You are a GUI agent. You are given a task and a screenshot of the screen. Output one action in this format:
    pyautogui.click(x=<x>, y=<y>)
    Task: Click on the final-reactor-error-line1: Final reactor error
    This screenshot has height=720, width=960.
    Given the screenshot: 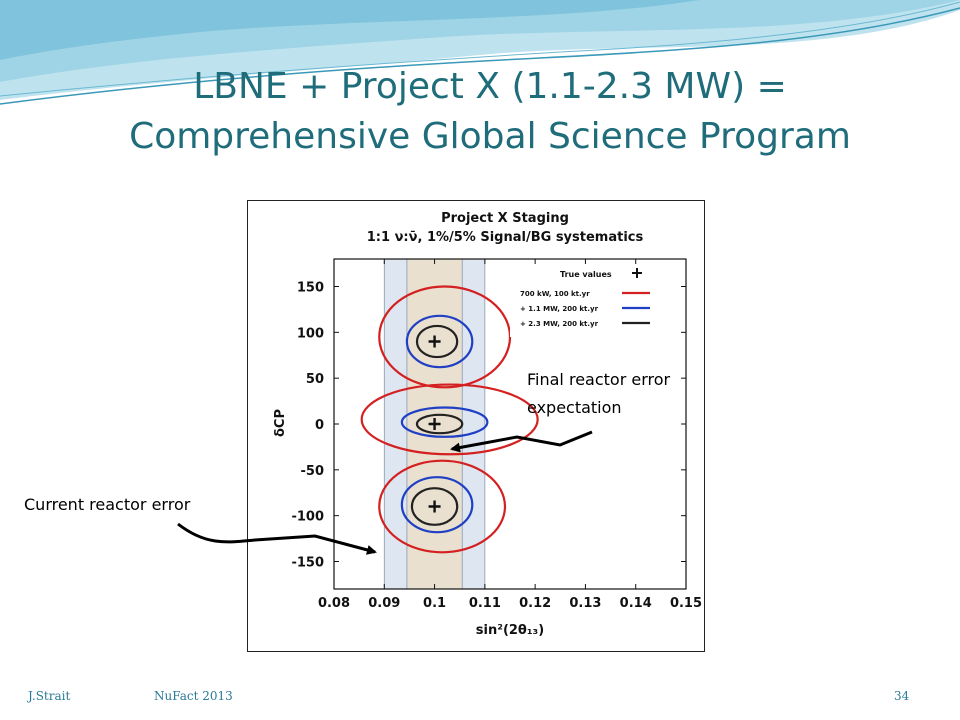 What is the action you would take?
    pyautogui.click(x=599, y=379)
    